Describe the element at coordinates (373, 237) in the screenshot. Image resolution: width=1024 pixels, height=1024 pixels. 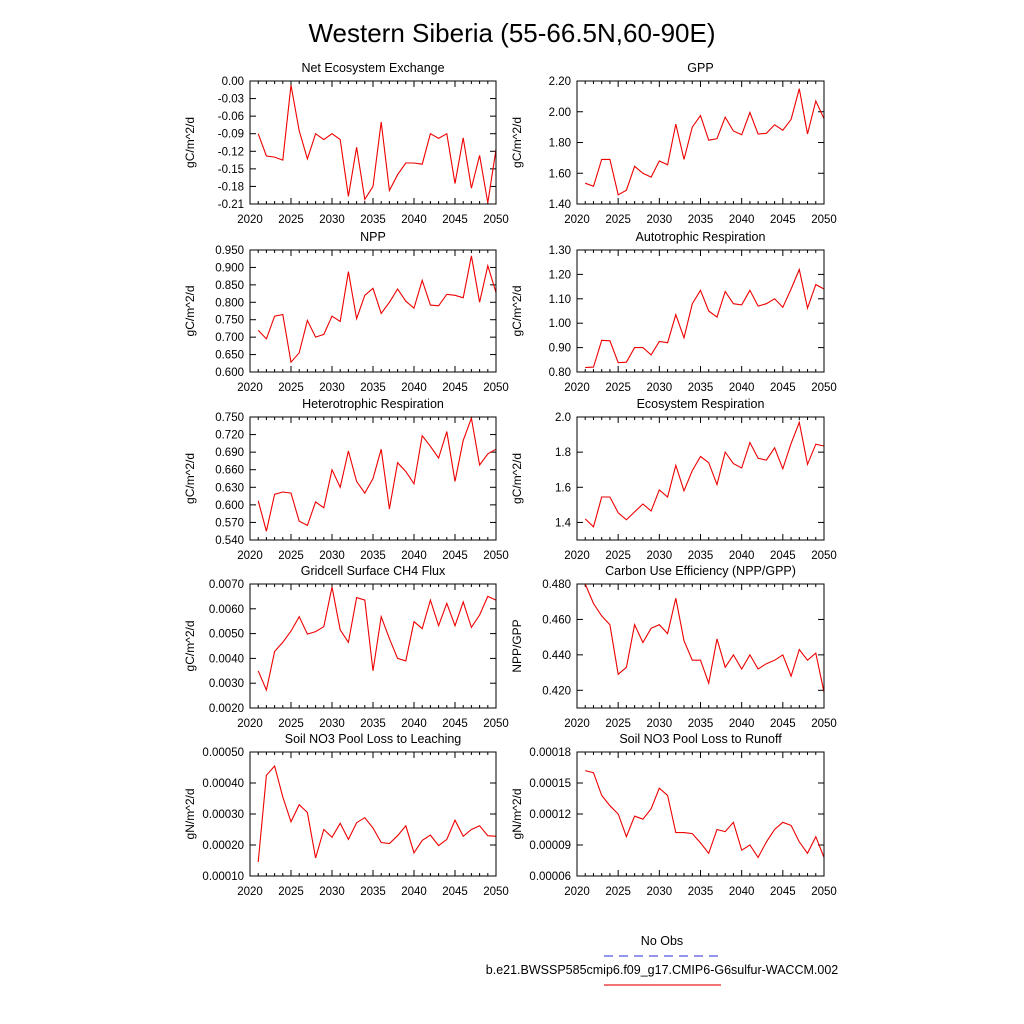
I see `panel-title: NPP` at that location.